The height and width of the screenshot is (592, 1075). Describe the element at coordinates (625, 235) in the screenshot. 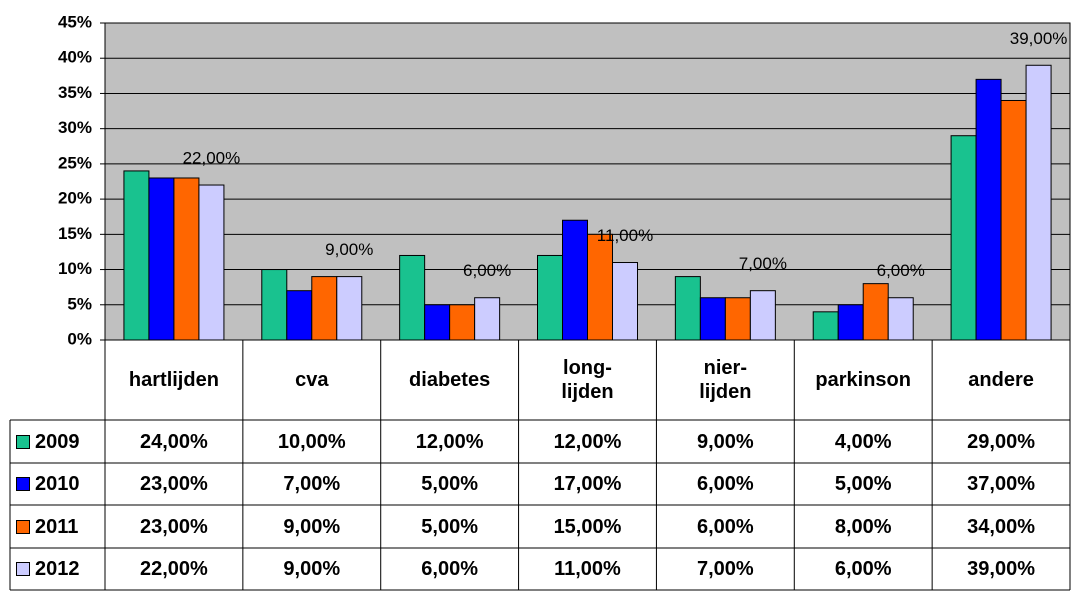

I see `data-label: 11,00%` at that location.